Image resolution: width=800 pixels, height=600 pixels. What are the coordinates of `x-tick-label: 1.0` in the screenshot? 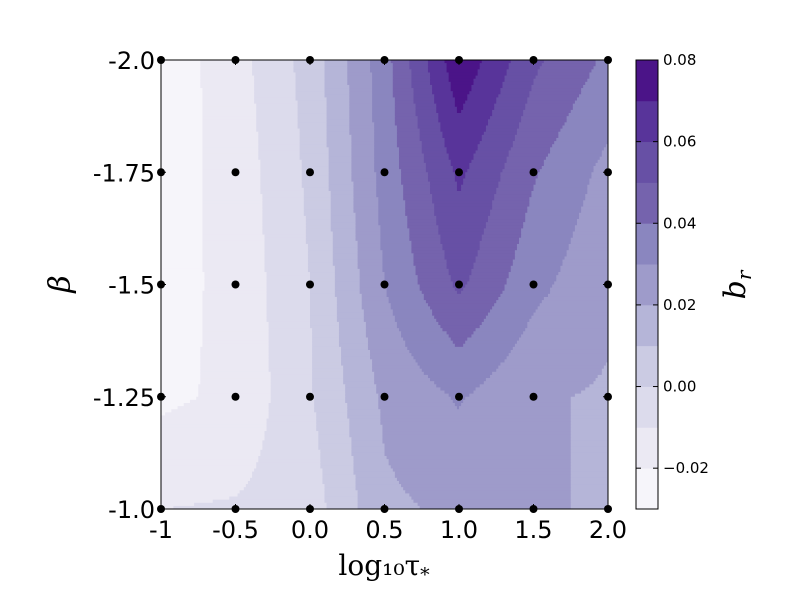 It's located at (459, 530).